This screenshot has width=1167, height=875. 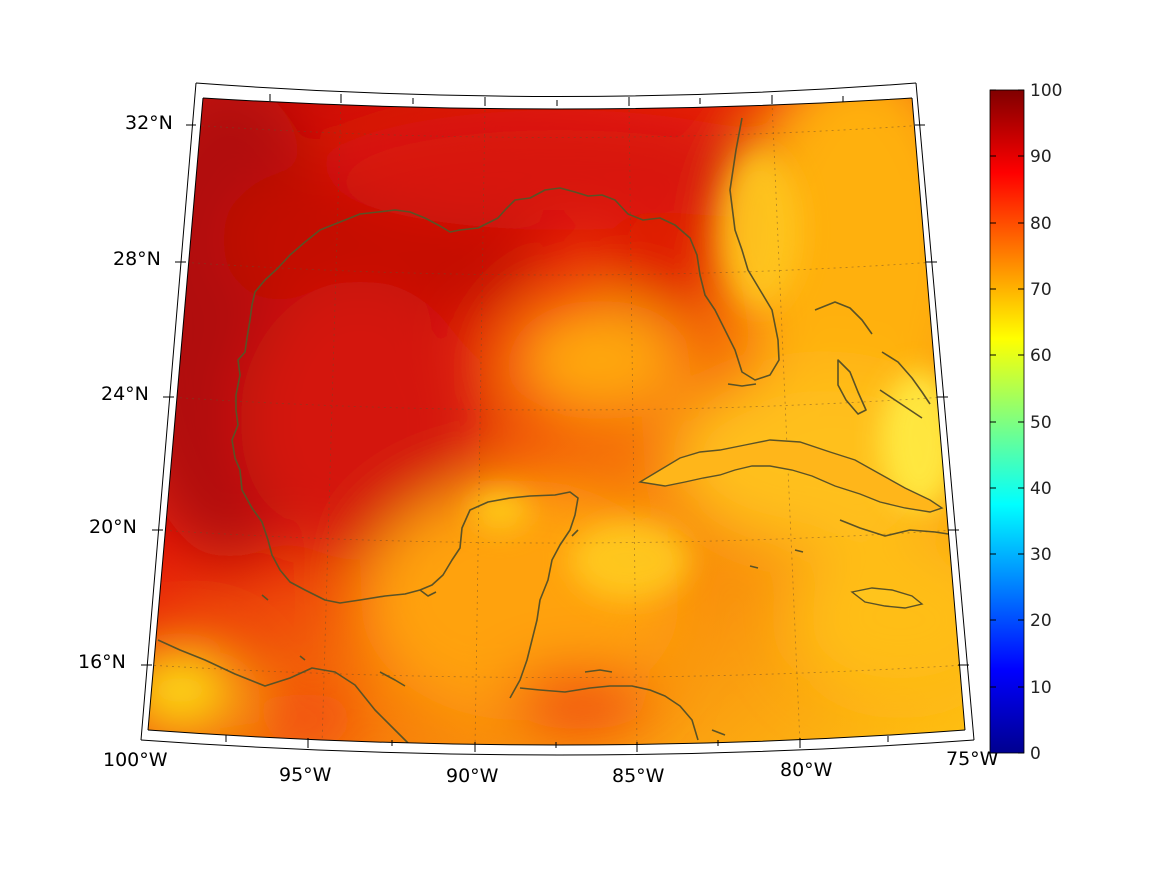 I want to click on lon-label: 80°W, so click(x=806, y=770).